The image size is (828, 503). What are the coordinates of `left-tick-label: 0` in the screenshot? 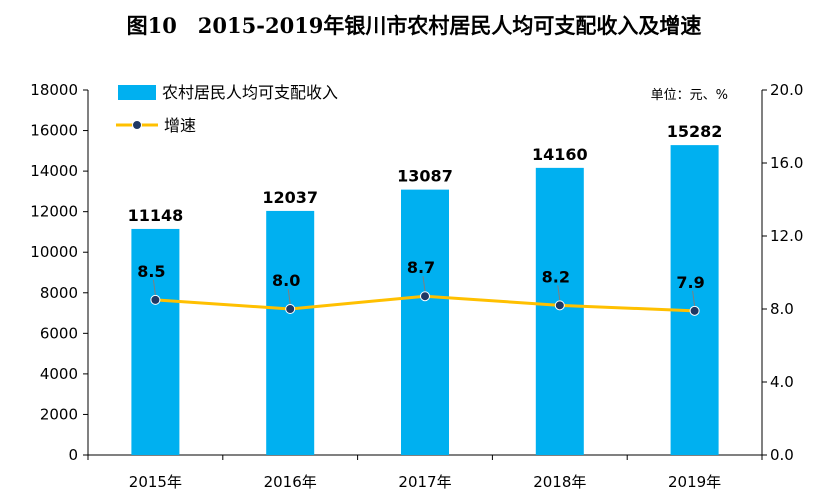 It's located at (73, 455).